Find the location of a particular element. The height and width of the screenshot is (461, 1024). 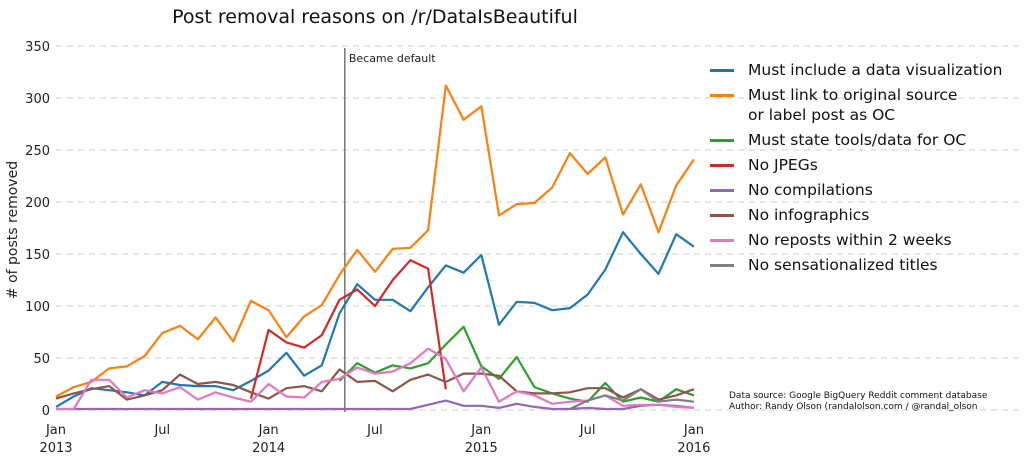

legend-item: Must state tools/data for OC is located at coordinates (854, 140).